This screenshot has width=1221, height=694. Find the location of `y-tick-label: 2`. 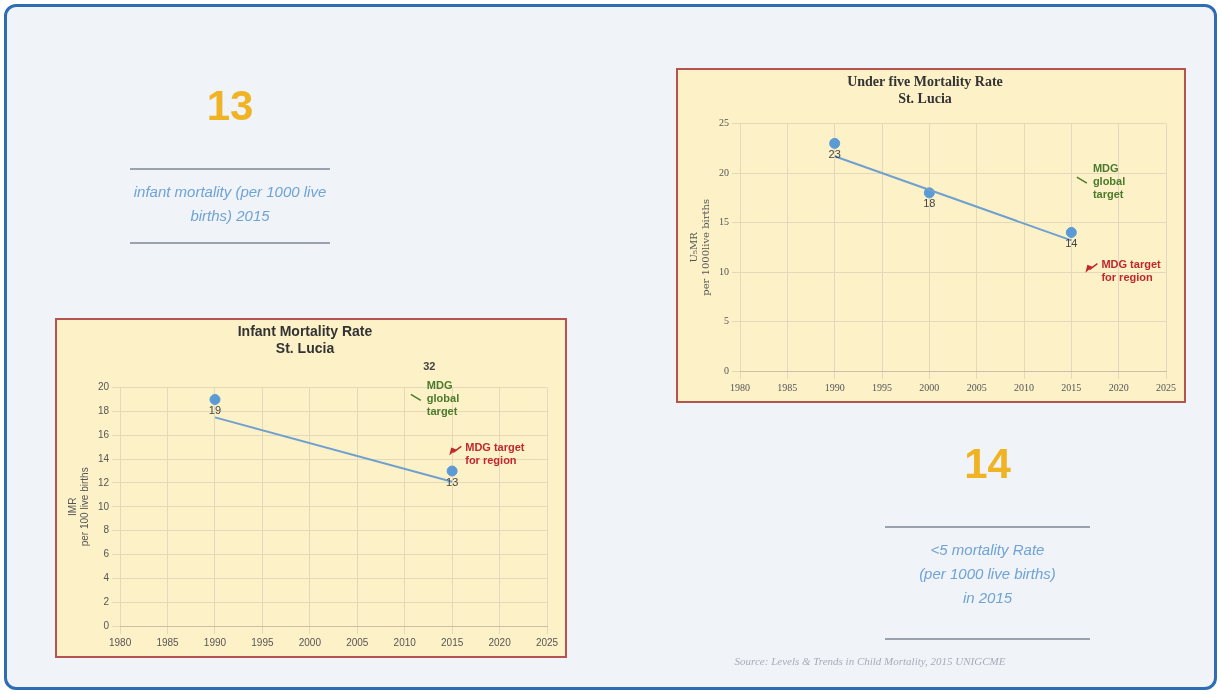

y-tick-label: 2 is located at coordinates (106, 601).